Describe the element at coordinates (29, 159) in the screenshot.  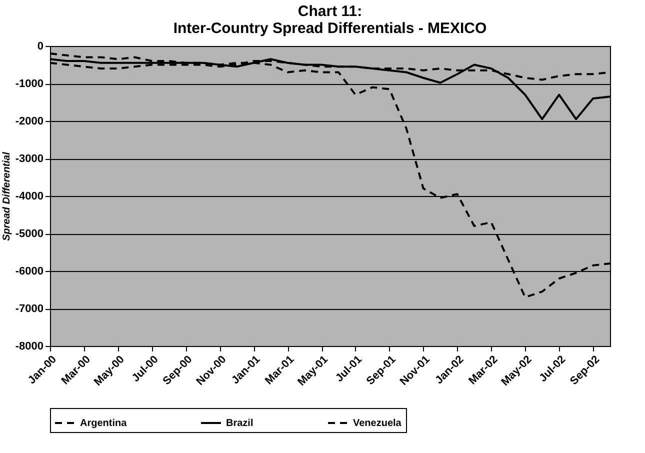
I see `y-tick-label: -3000` at that location.